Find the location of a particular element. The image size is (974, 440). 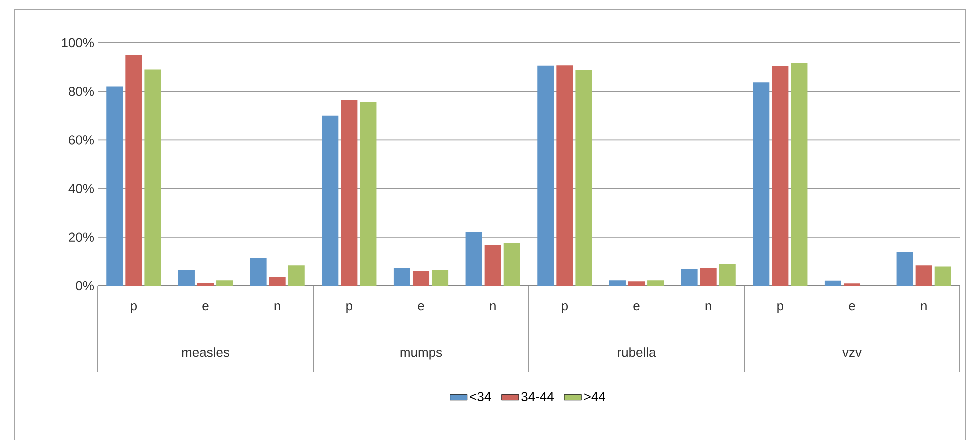

text: mumps is located at coordinates (421, 355).